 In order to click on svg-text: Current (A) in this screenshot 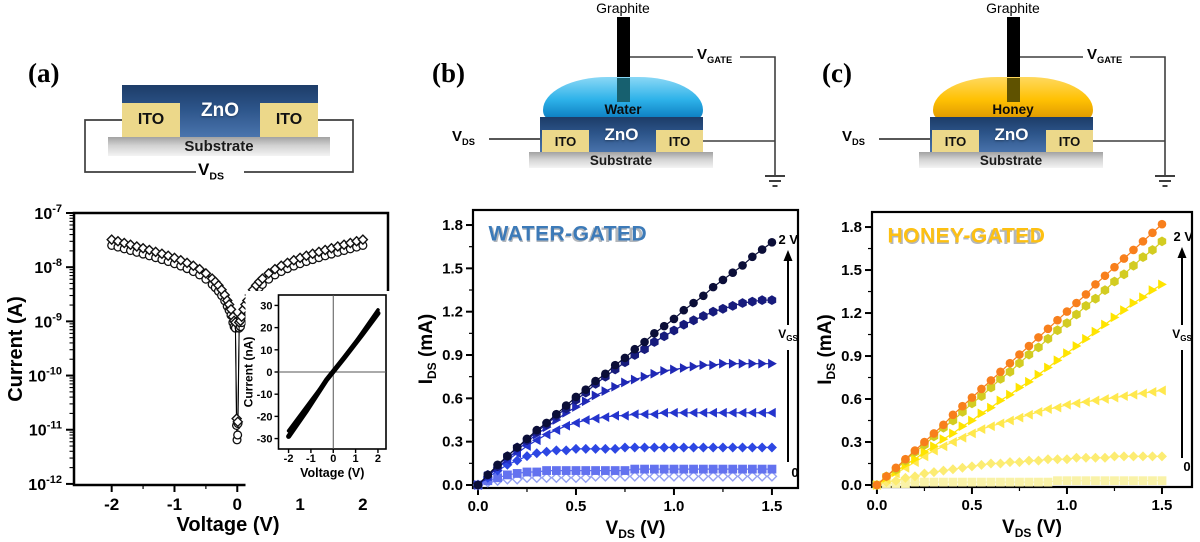, I will do `click(16, 349)`.